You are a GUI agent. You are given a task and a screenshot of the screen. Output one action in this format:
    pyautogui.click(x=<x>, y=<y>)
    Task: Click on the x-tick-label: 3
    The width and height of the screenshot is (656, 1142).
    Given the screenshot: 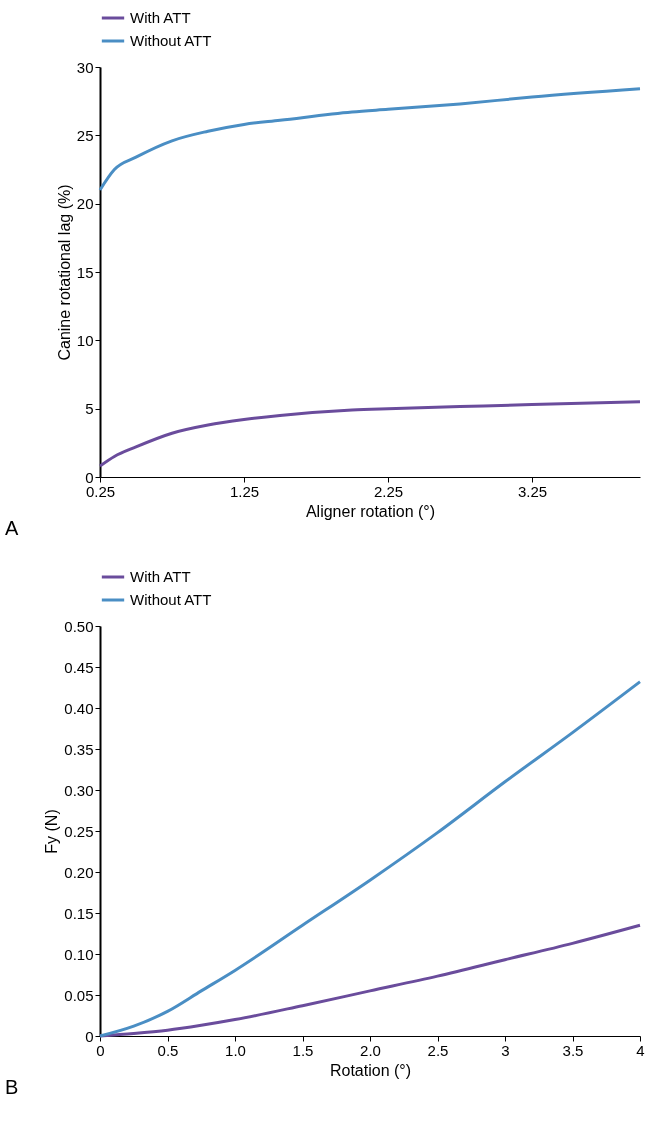 What is the action you would take?
    pyautogui.click(x=505, y=1050)
    